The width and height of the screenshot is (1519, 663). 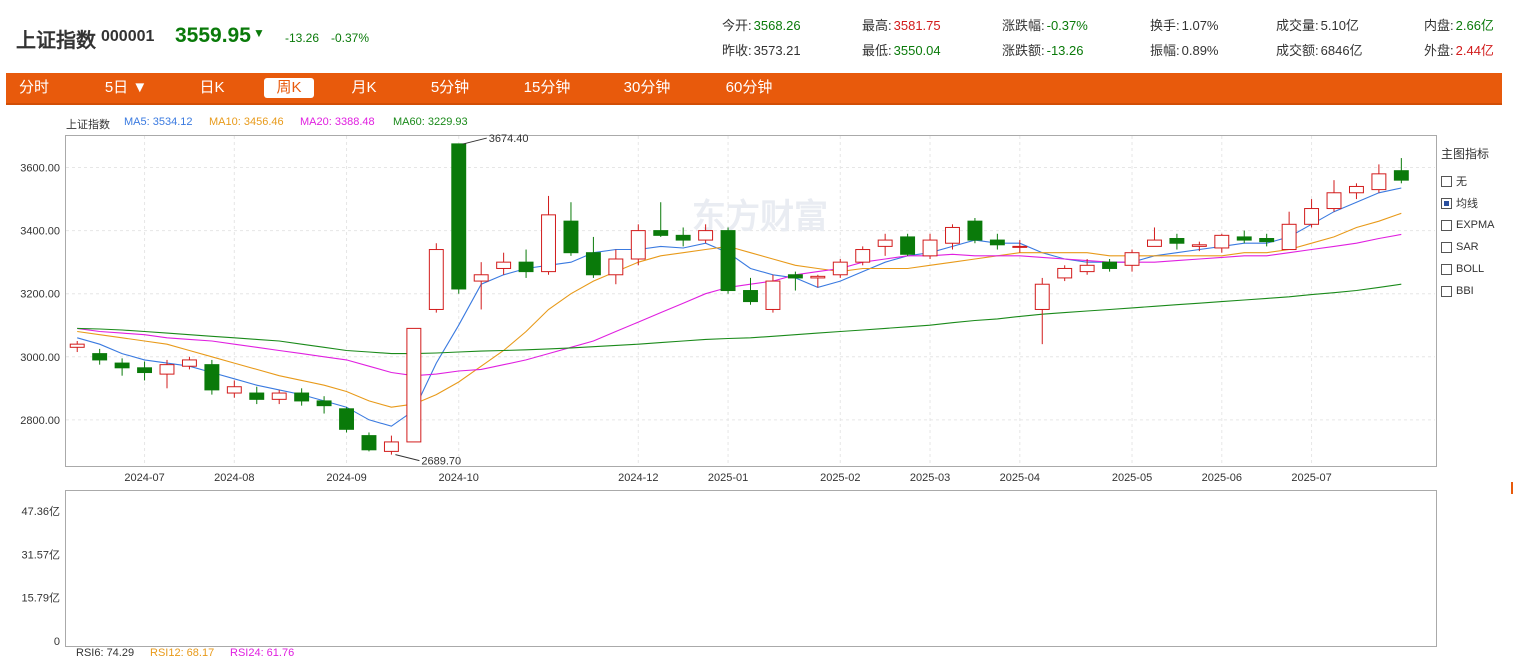 What do you see at coordinates (302, 38) in the screenshot?
I see `price-change: -13.26` at bounding box center [302, 38].